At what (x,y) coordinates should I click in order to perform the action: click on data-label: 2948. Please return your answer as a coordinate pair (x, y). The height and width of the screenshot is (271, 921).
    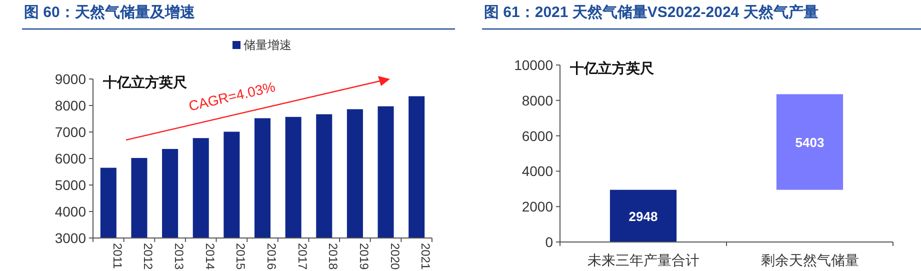
    Looking at the image, I should click on (643, 216).